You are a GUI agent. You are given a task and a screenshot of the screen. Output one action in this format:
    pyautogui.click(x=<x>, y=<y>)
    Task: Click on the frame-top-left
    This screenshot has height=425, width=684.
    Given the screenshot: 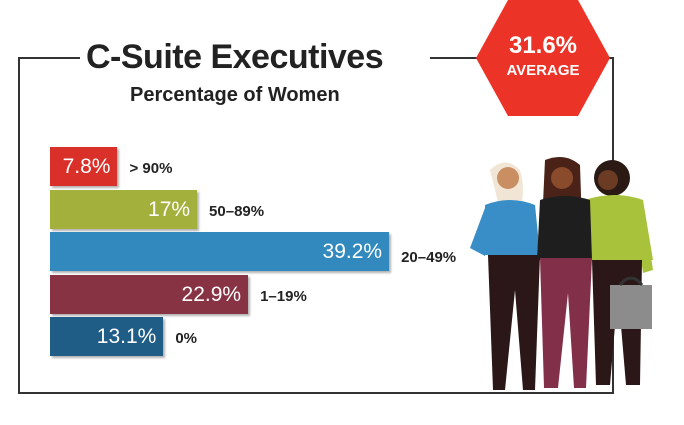 What is the action you would take?
    pyautogui.click(x=49, y=58)
    